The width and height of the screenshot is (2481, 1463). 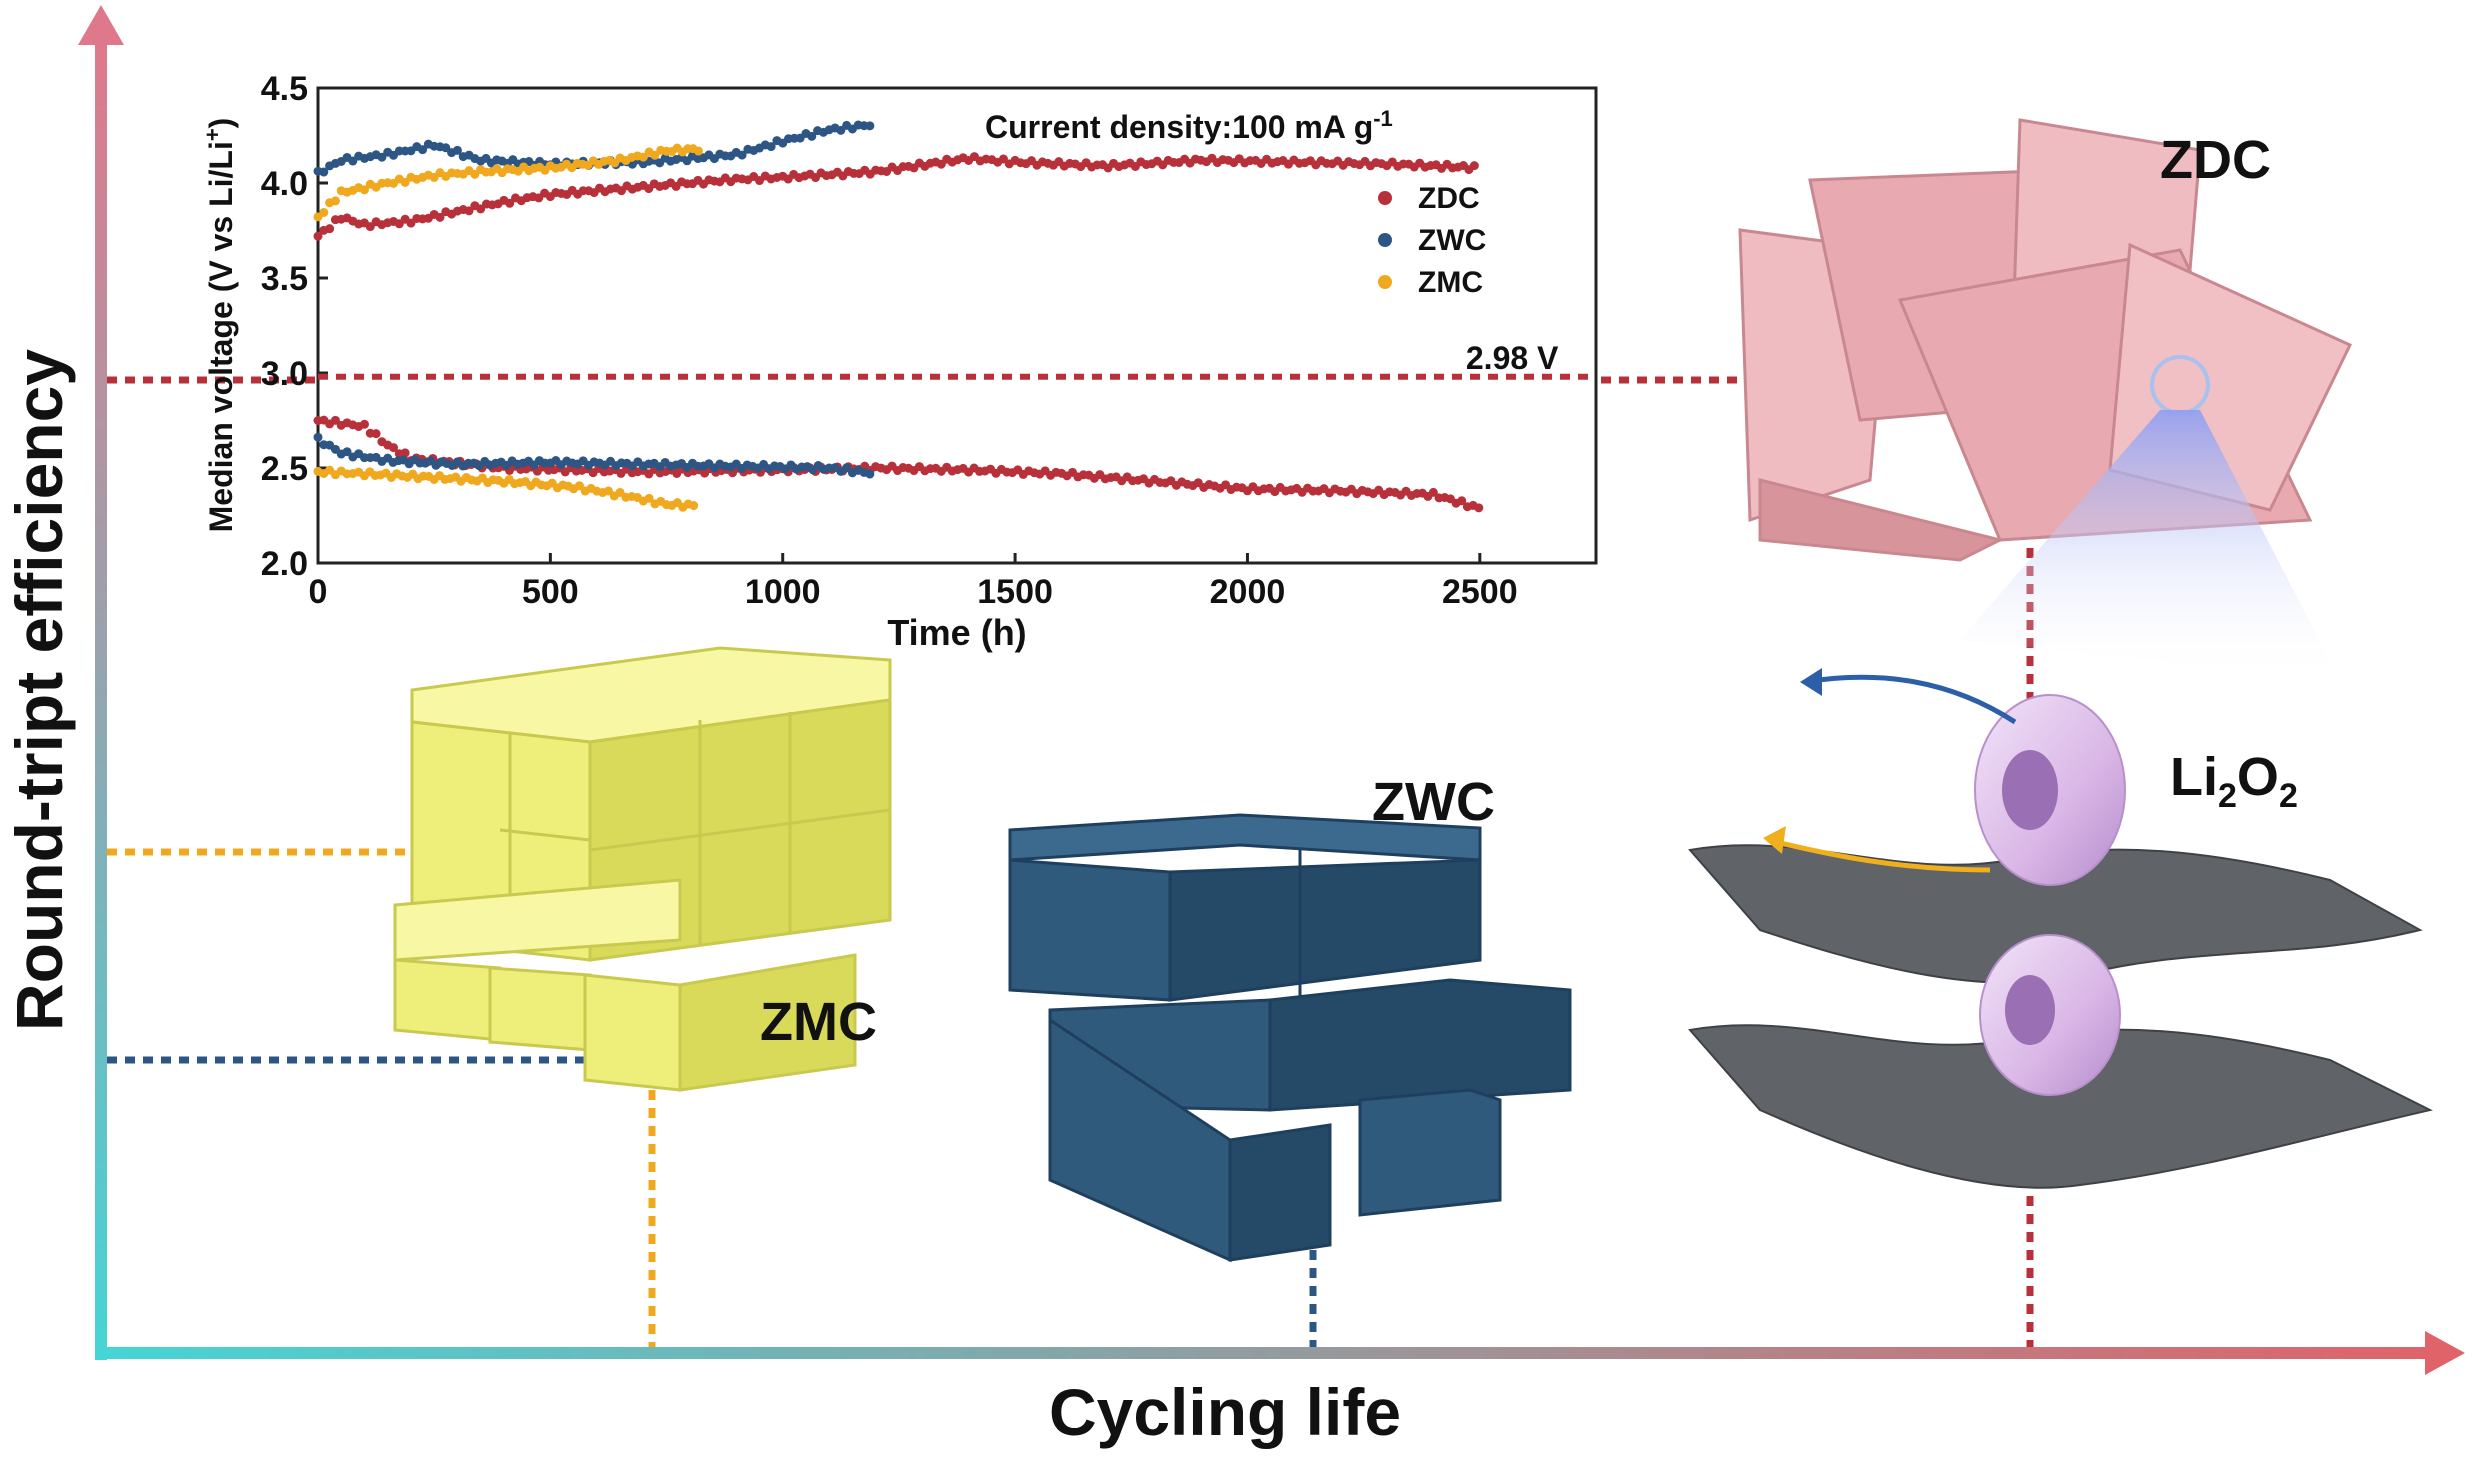 What do you see at coordinates (1811, 682) in the screenshot?
I see `blue-arrowhead` at bounding box center [1811, 682].